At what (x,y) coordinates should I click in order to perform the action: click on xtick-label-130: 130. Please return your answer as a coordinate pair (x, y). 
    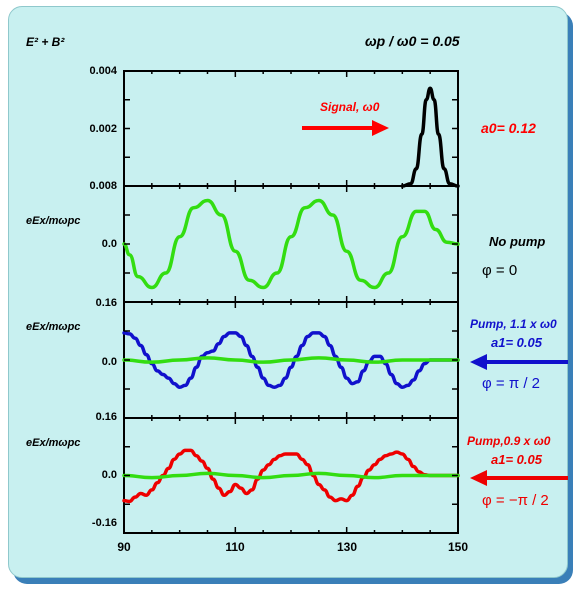
    Looking at the image, I should click on (347, 547).